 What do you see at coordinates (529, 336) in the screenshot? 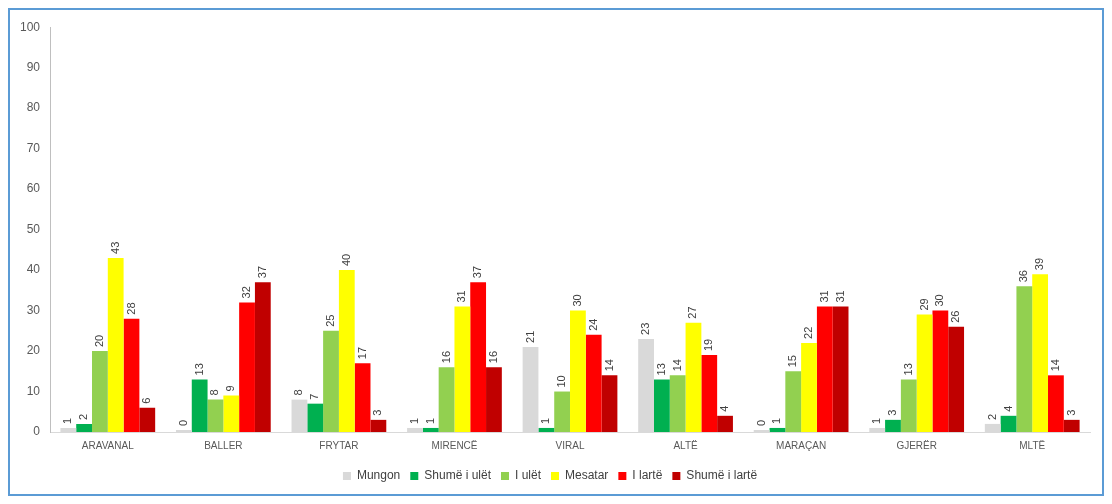
I see `data-label: 21` at bounding box center [529, 336].